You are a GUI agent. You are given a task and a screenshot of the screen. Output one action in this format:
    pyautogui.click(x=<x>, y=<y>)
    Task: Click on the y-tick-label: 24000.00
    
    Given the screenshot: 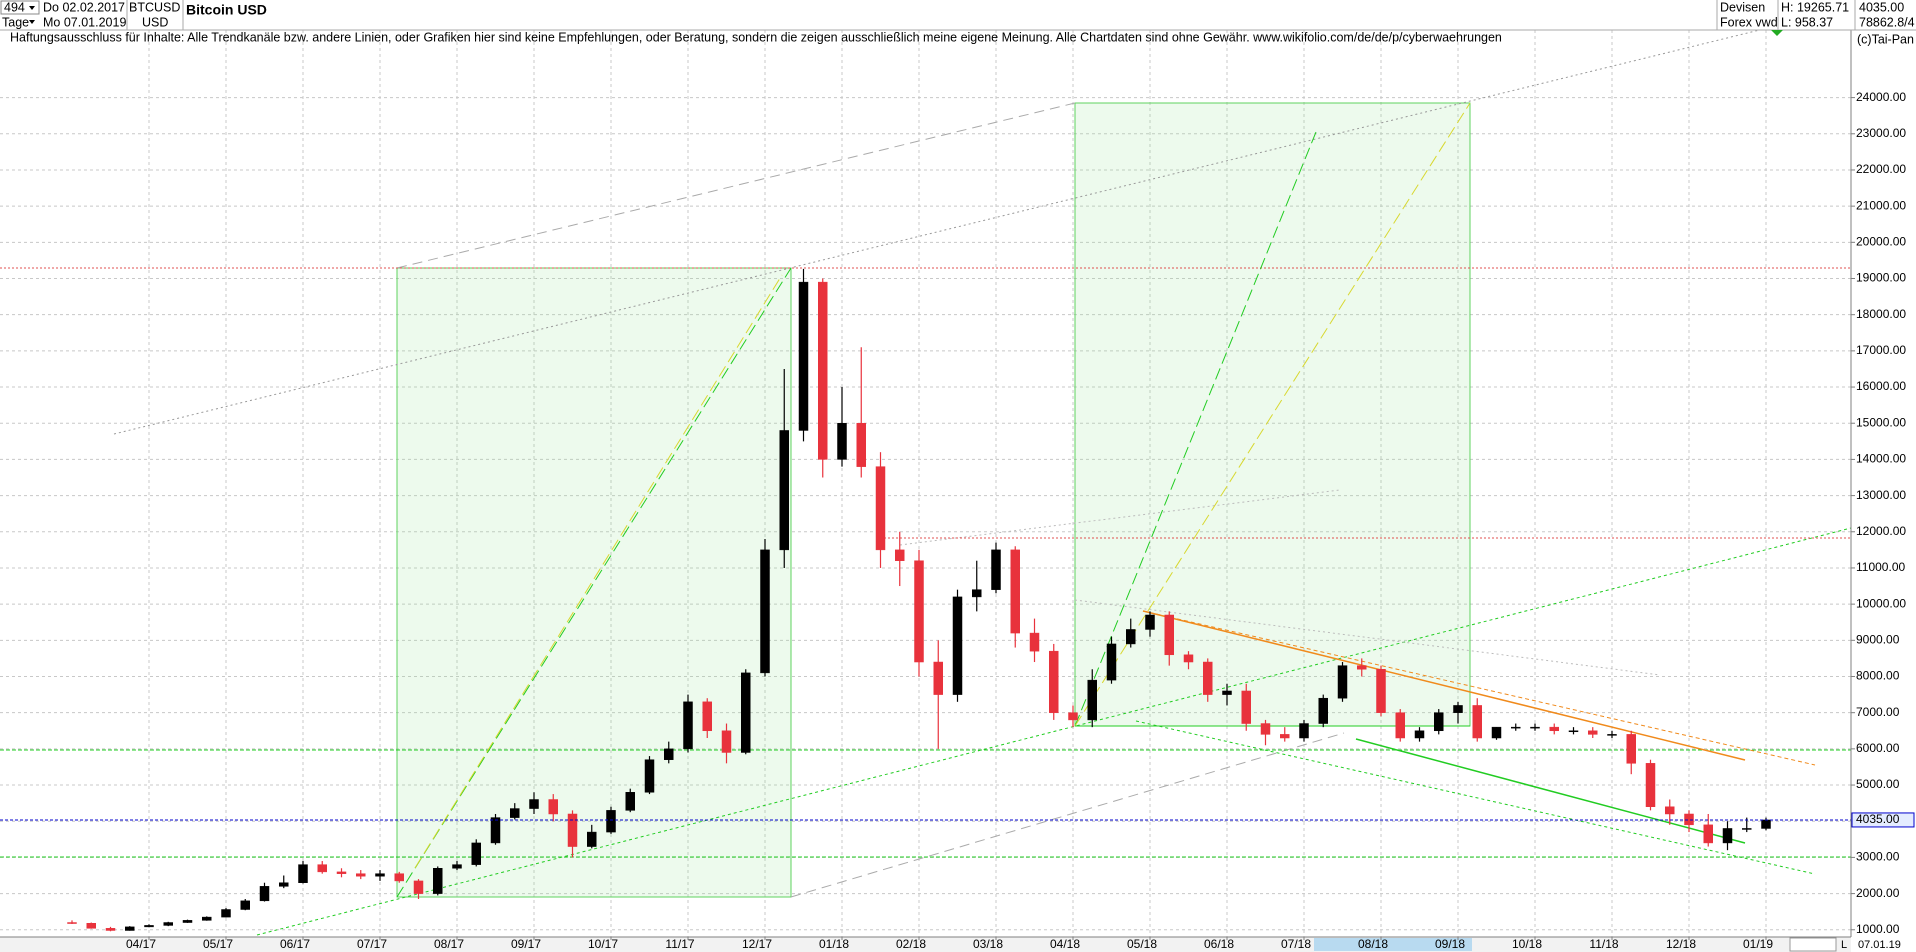 What is the action you would take?
    pyautogui.click(x=1881, y=97)
    